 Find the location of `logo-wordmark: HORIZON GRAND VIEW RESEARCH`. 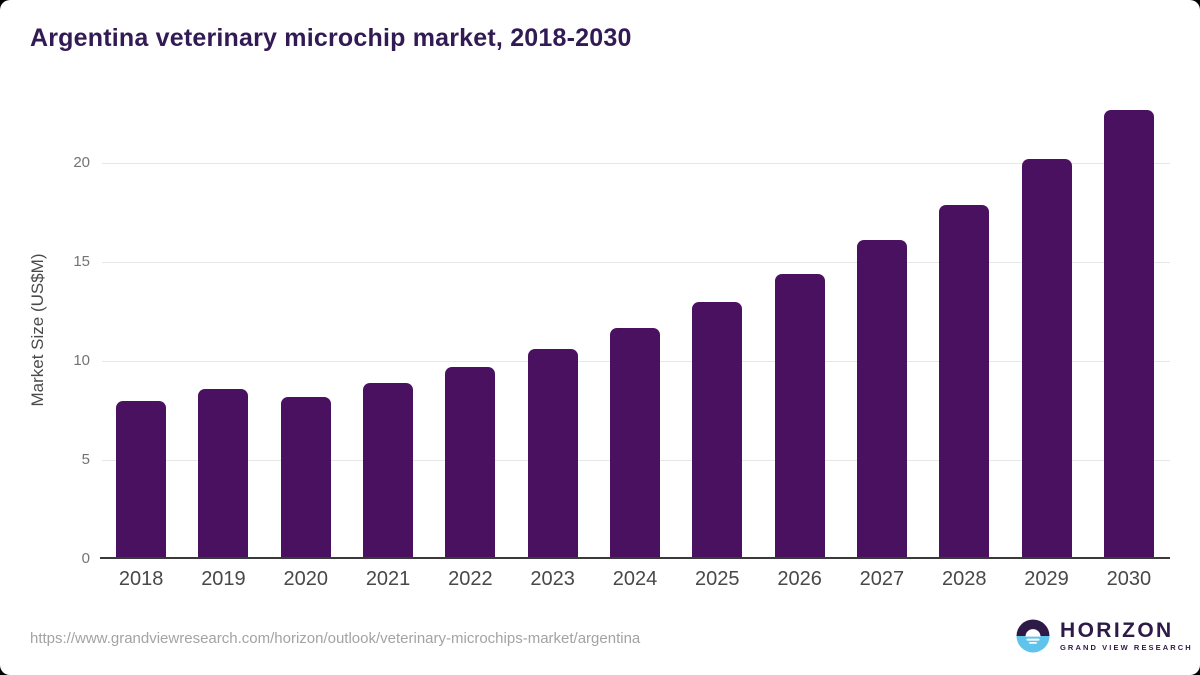

logo-wordmark: HORIZON GRAND VIEW RESEARCH is located at coordinates (1126, 636).